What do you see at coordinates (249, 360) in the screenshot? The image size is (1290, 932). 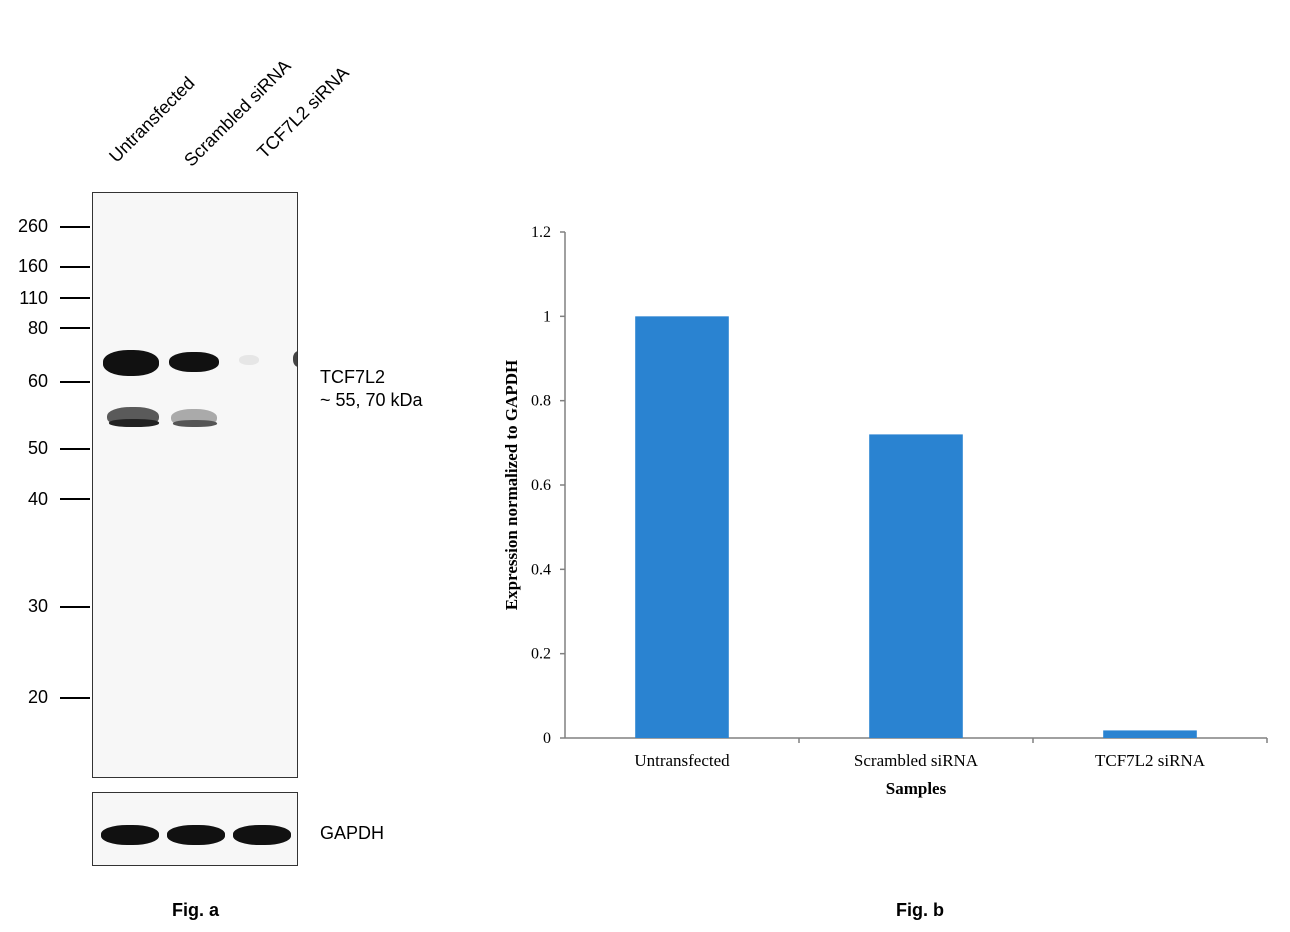 I see `band-70kda-lane3` at bounding box center [249, 360].